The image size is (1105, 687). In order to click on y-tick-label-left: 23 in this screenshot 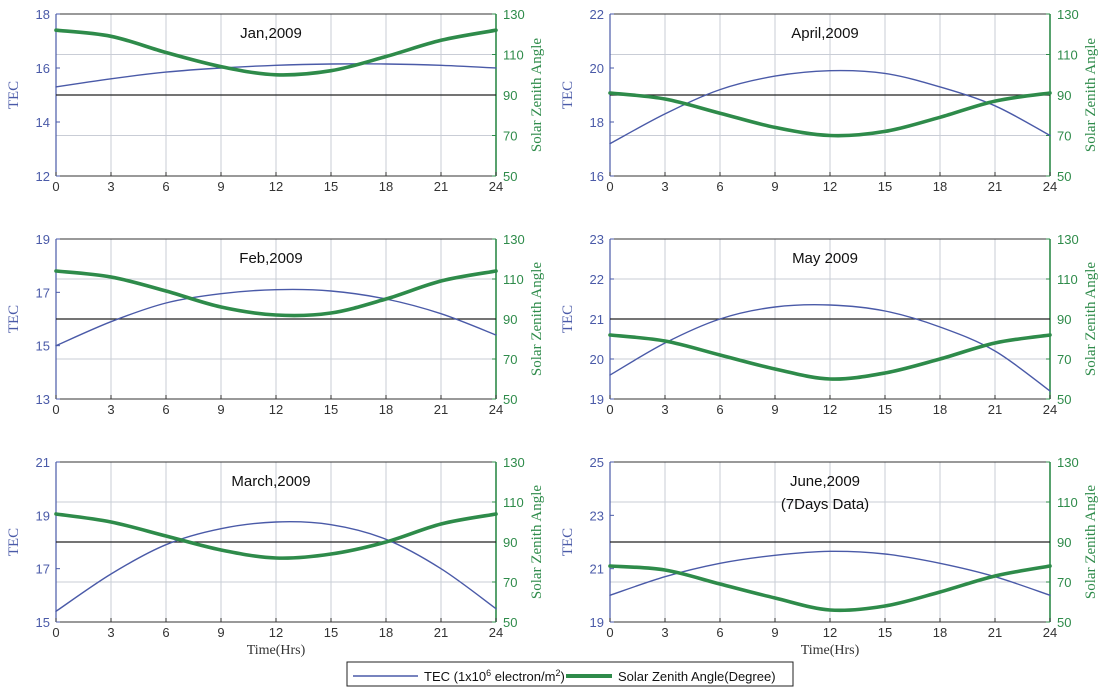, I will do `click(597, 515)`.